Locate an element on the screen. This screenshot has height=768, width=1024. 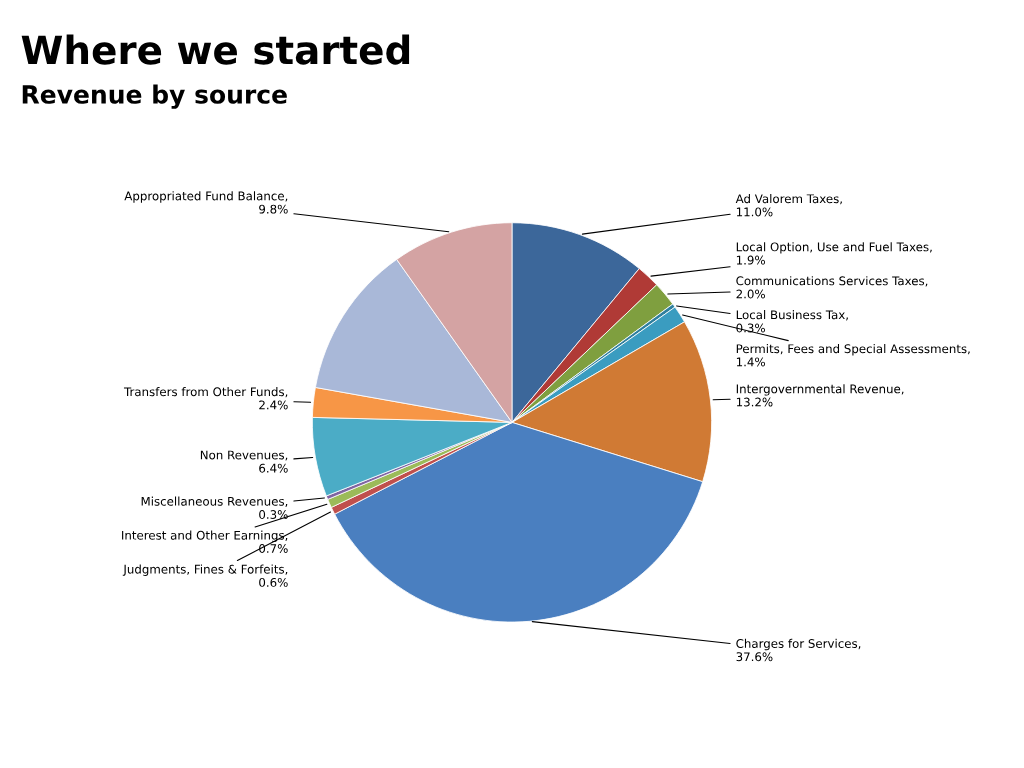
slice-label: Communications Services Taxes, 2.0% is located at coordinates (832, 287).